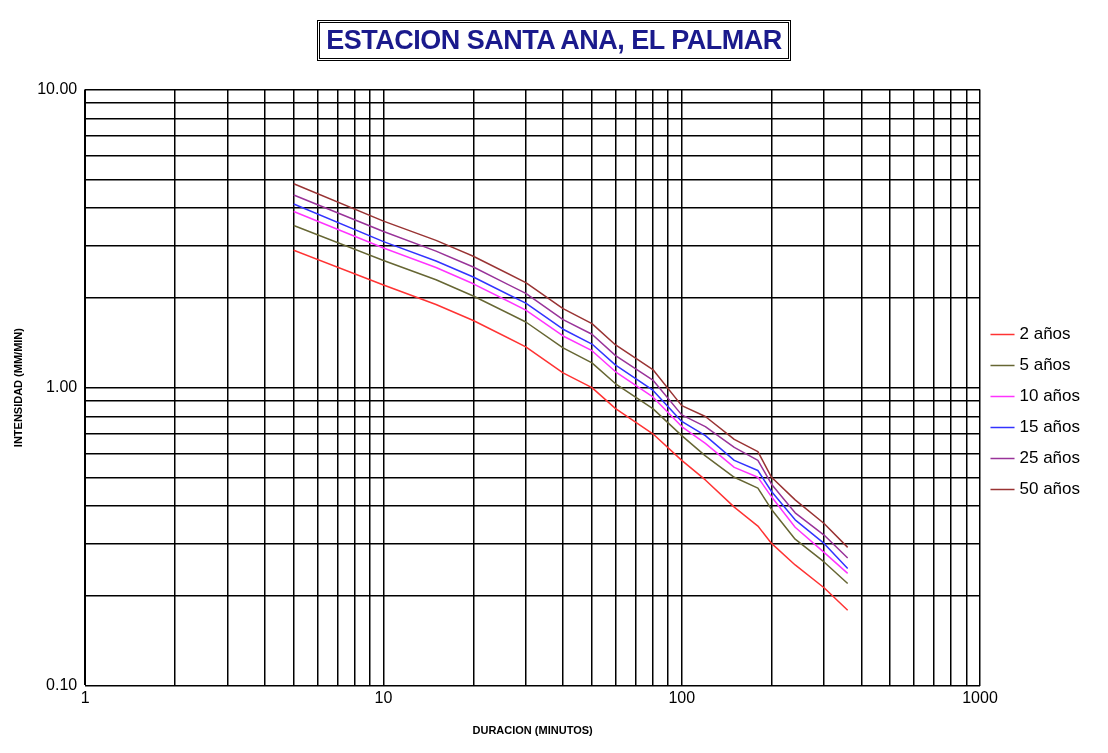 The height and width of the screenshot is (753, 1108). What do you see at coordinates (62, 387) in the screenshot?
I see `y-tick-label: 1.00` at bounding box center [62, 387].